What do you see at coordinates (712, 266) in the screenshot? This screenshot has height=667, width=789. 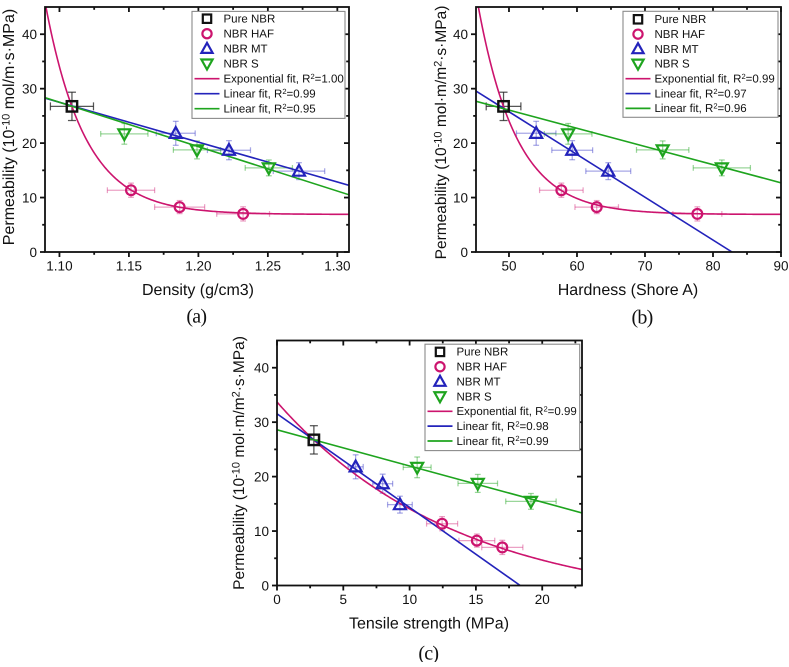 I see `svg-text: 80` at bounding box center [712, 266].